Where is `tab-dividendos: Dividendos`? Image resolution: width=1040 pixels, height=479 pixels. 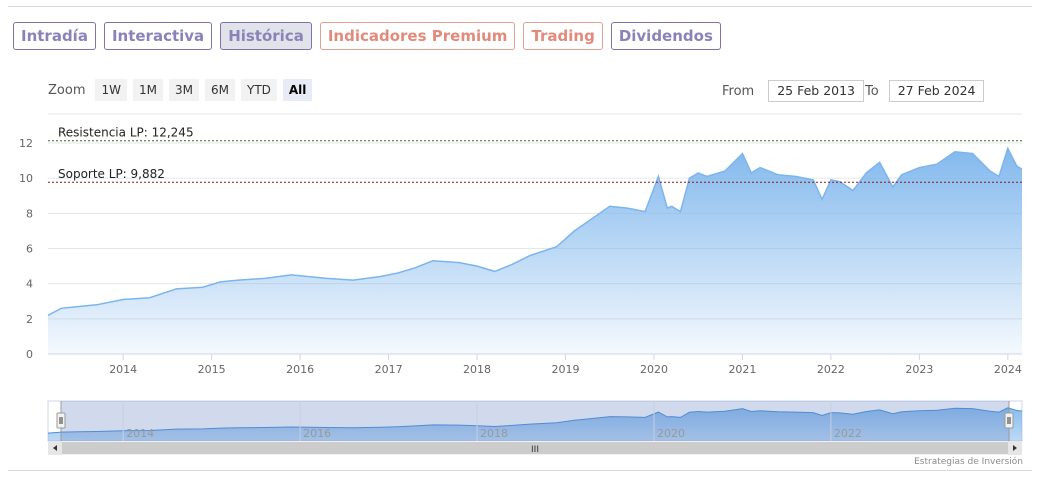
tab-dividendos: Dividendos is located at coordinates (665, 36).